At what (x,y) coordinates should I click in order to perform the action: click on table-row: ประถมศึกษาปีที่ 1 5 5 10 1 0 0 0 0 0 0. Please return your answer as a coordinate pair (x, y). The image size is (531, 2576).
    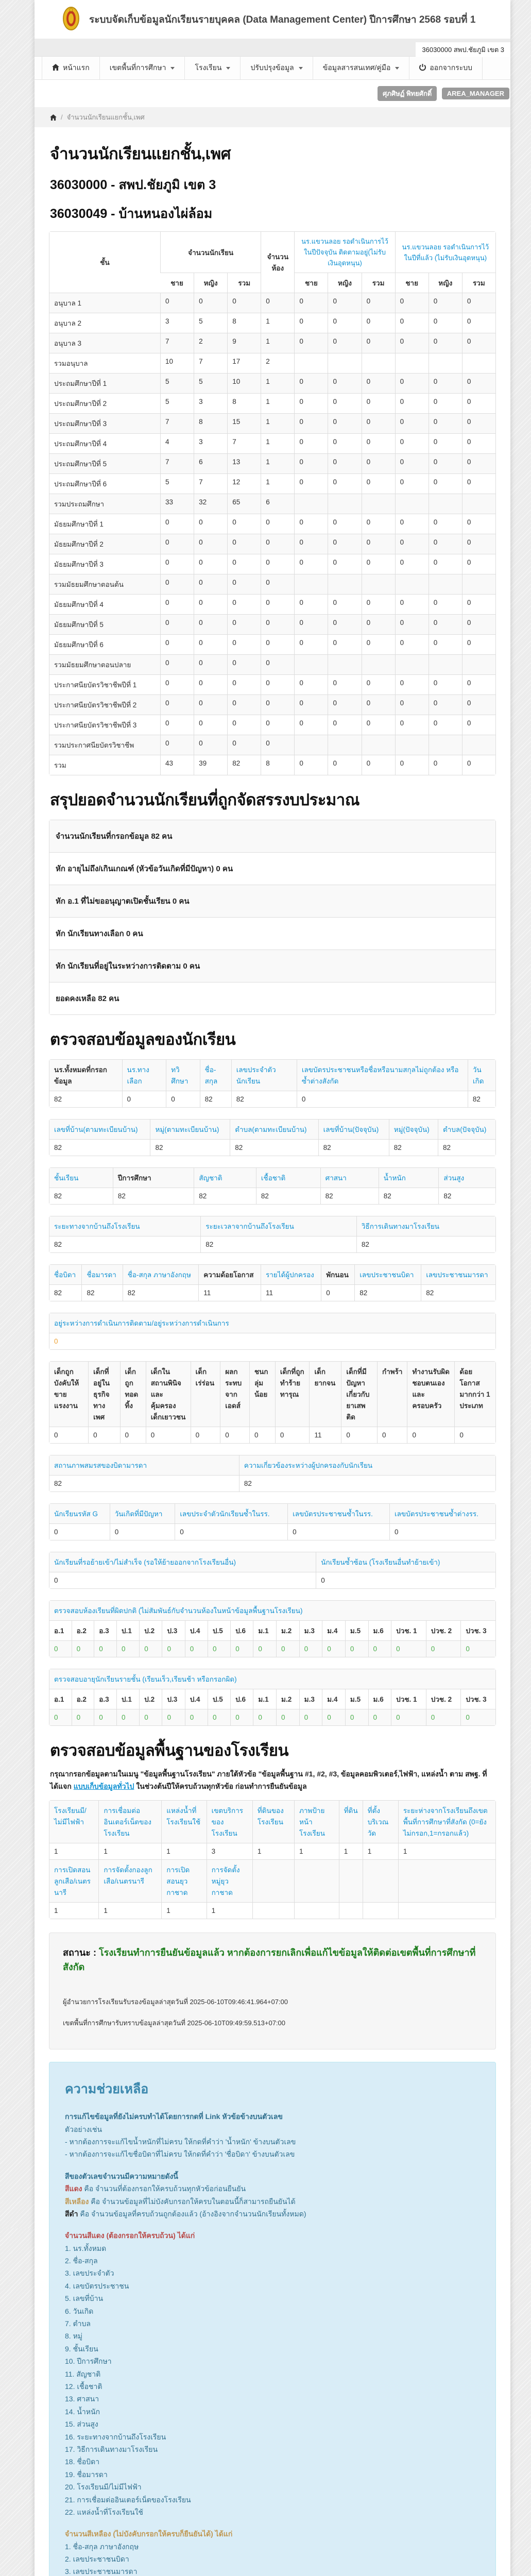
    Looking at the image, I should click on (272, 383).